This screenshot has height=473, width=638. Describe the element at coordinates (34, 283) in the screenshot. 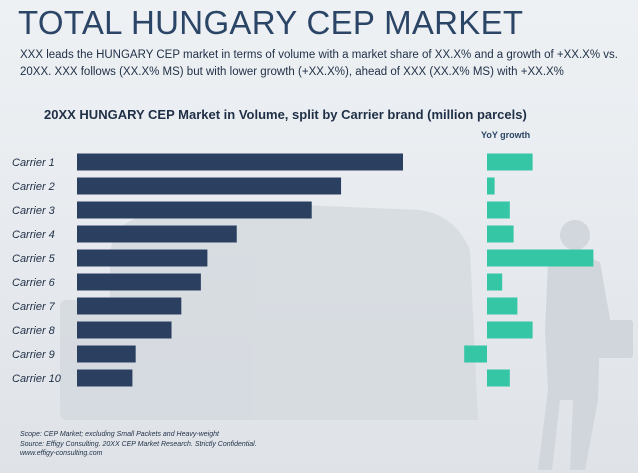

I see `category-label: Carrier 6` at that location.